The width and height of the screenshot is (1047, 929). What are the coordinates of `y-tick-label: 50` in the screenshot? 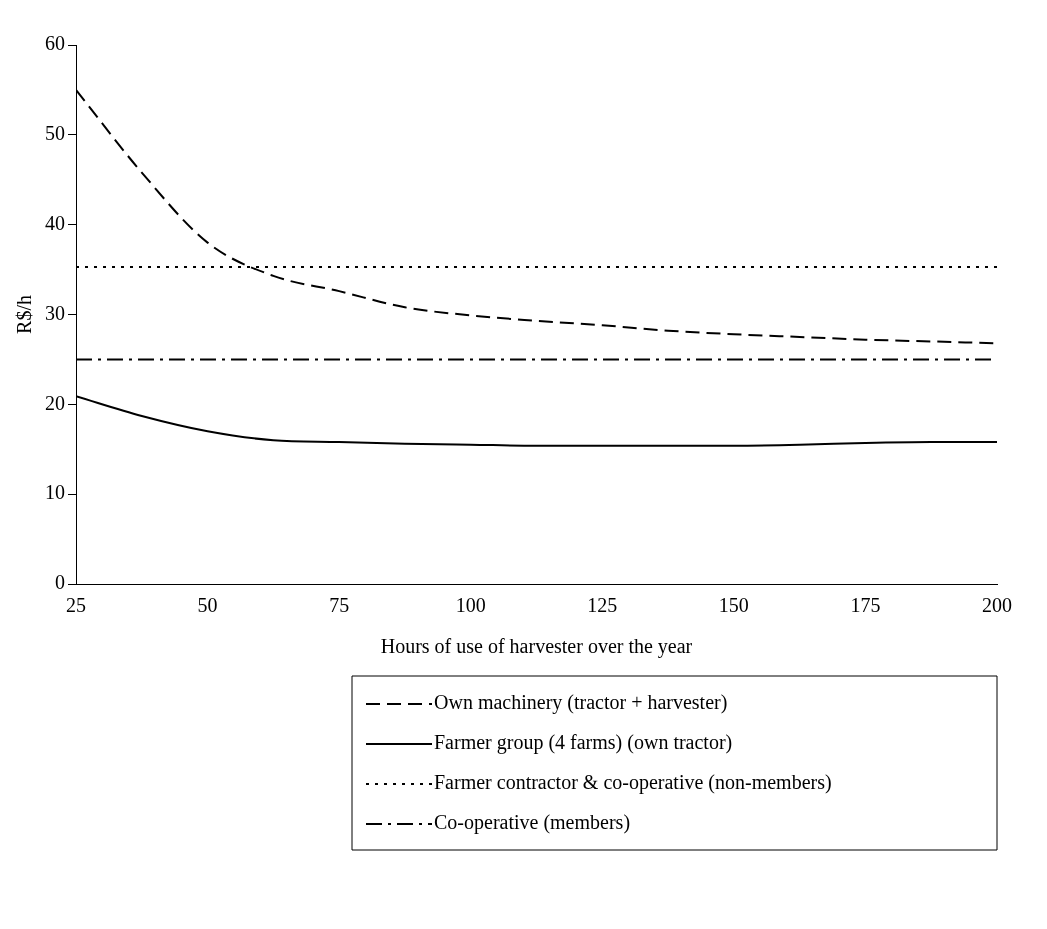 It's located at (55, 133).